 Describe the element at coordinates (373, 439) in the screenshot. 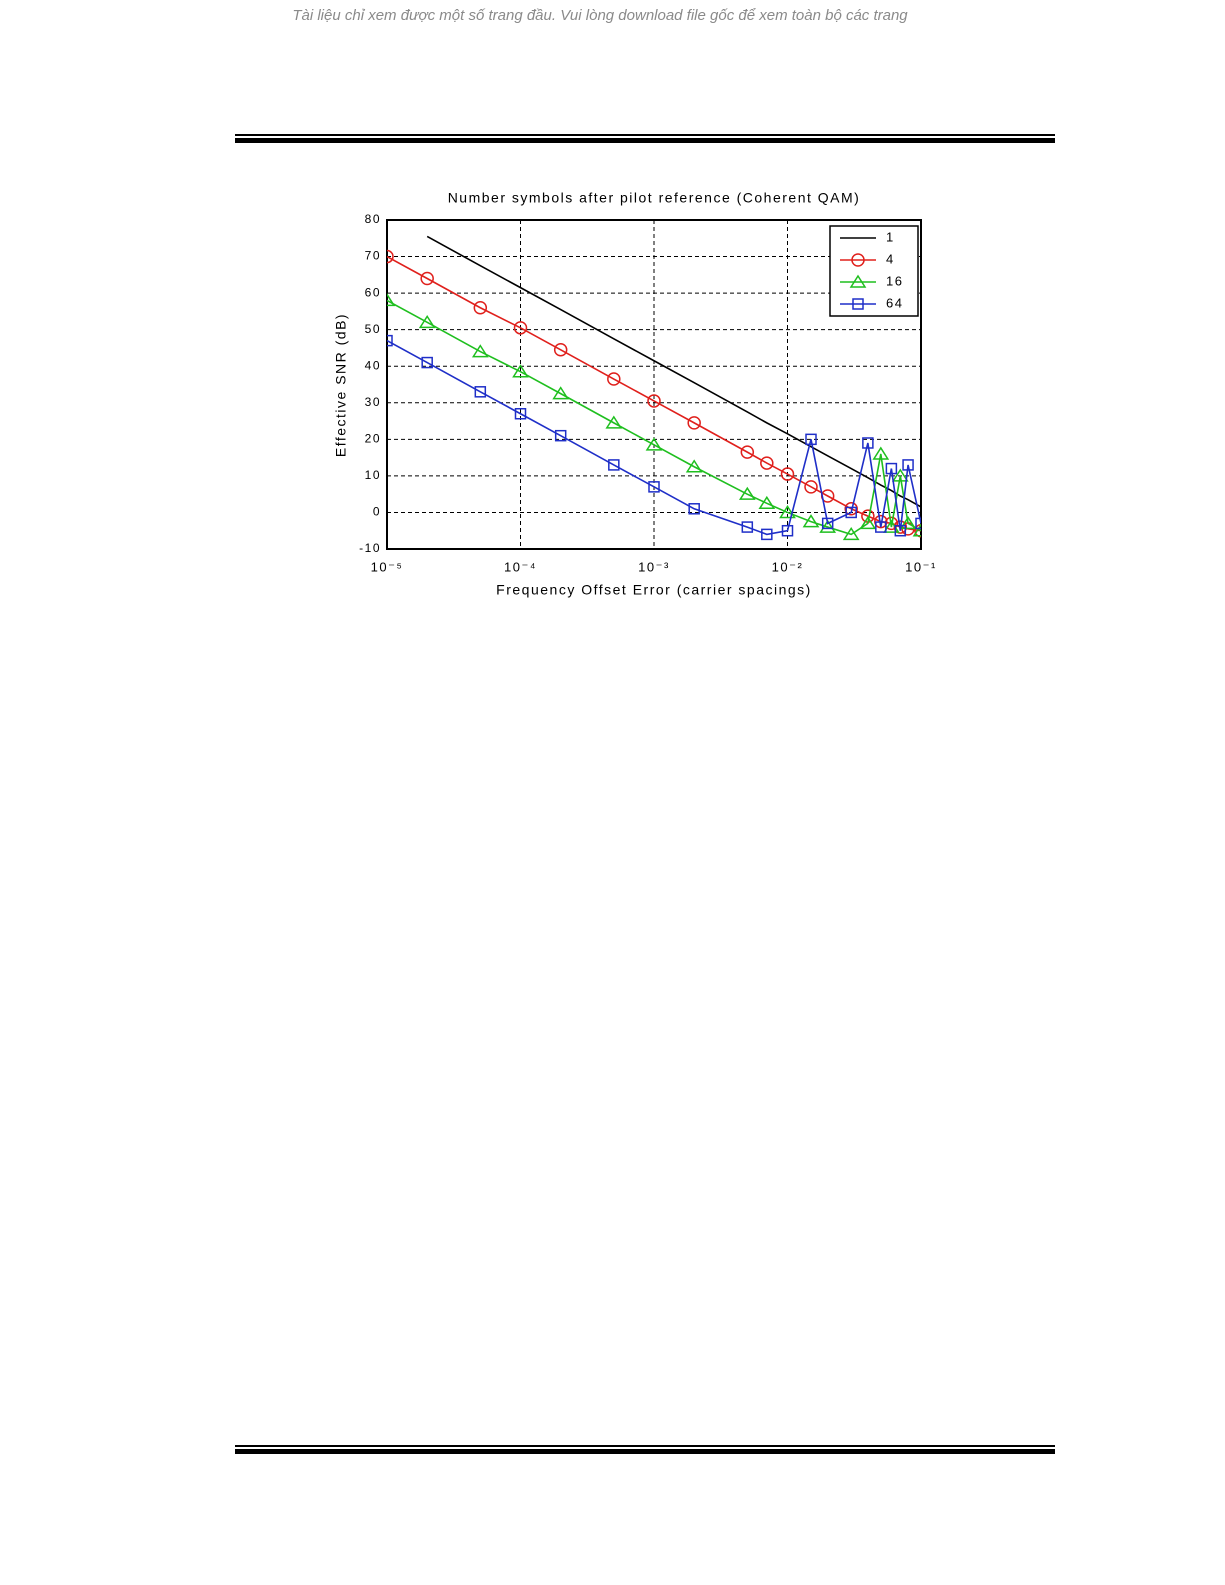

I see `y-tick-label: 20` at that location.